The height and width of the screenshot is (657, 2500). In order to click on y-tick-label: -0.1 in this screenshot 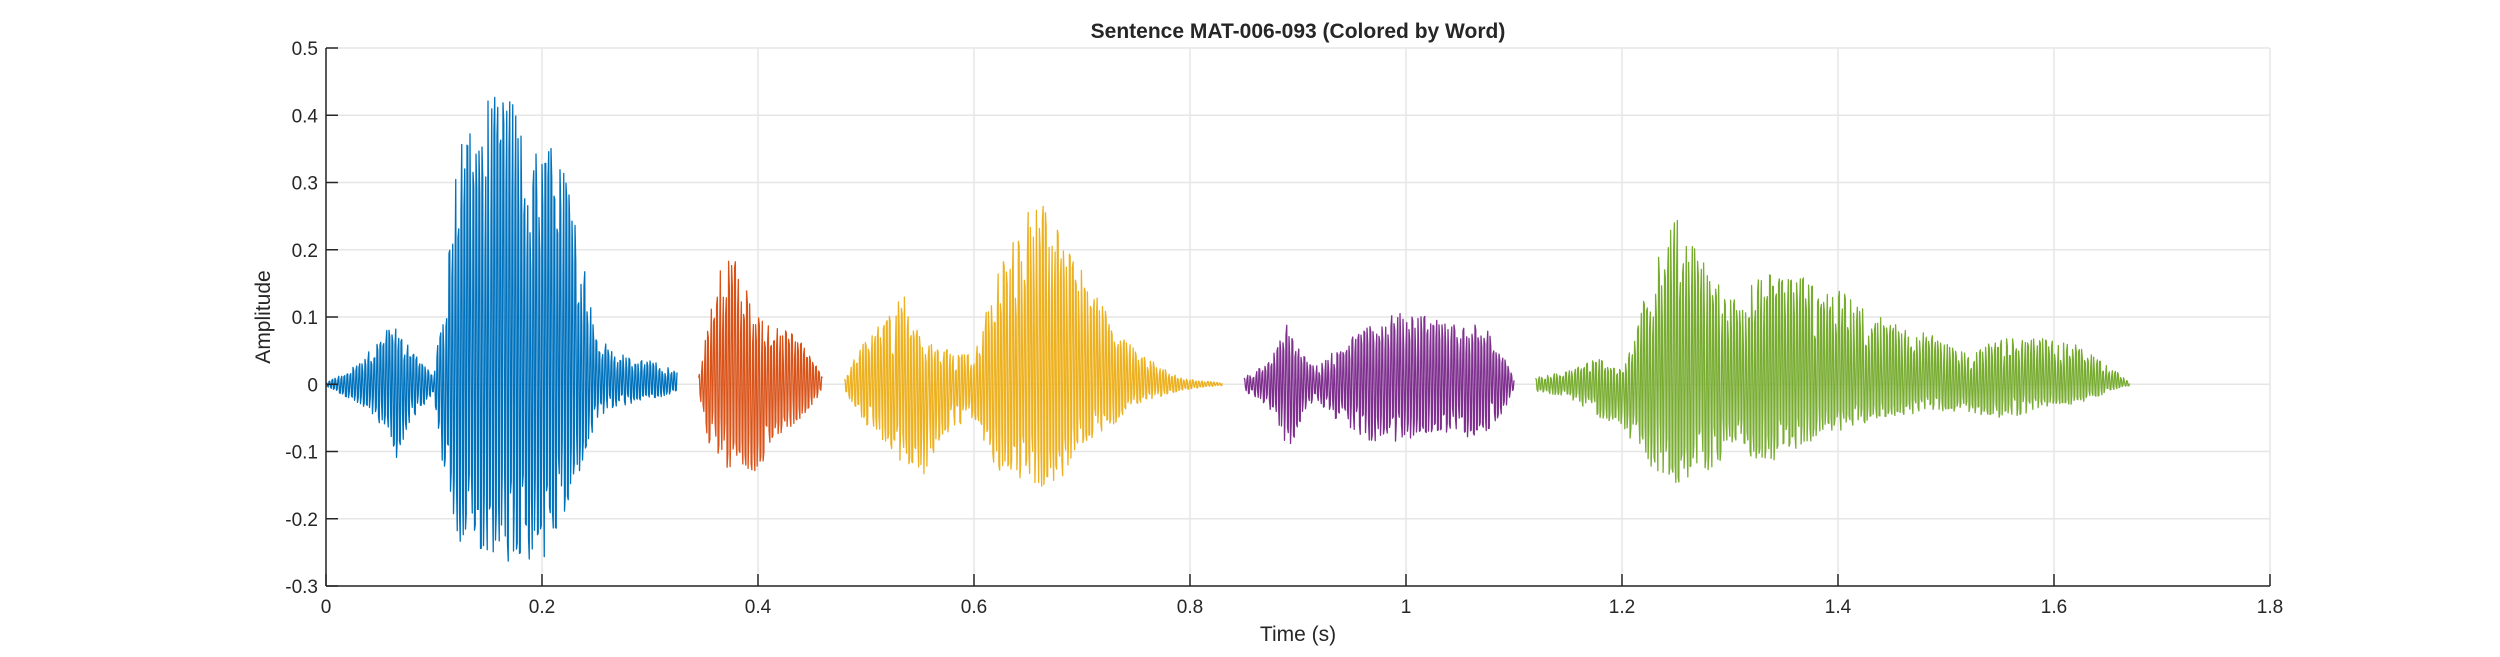, I will do `click(301, 453)`.